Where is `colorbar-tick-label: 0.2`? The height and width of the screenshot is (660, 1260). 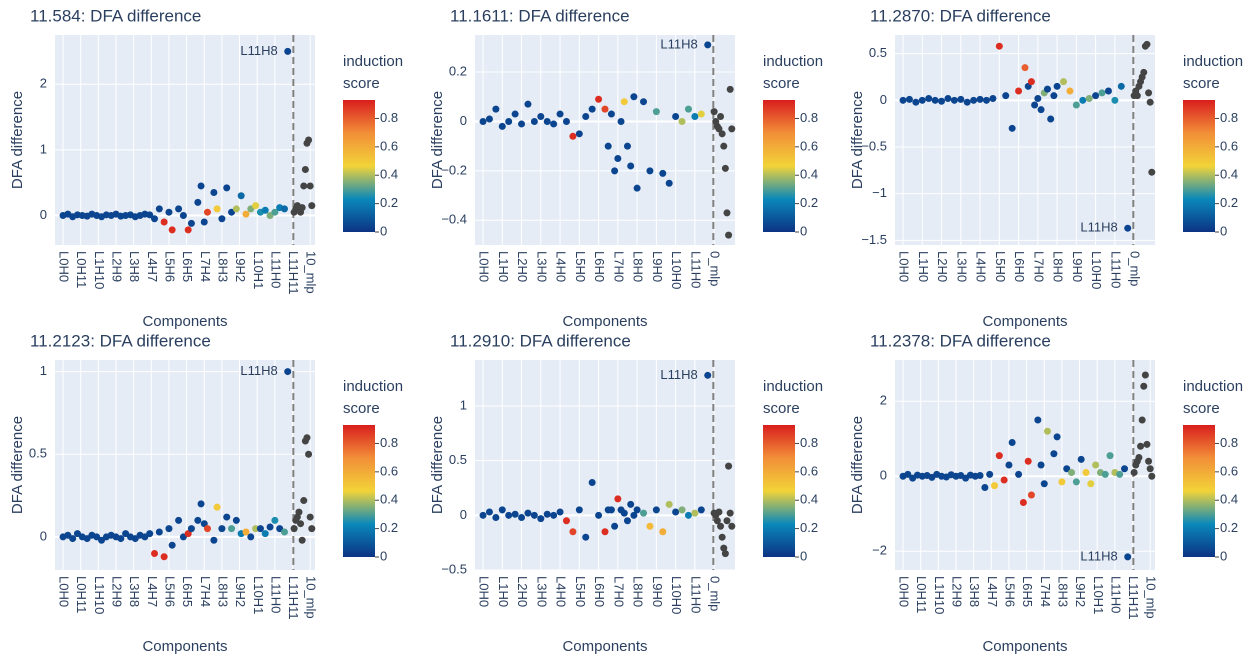 colorbar-tick-label: 0.2 is located at coordinates (389, 527).